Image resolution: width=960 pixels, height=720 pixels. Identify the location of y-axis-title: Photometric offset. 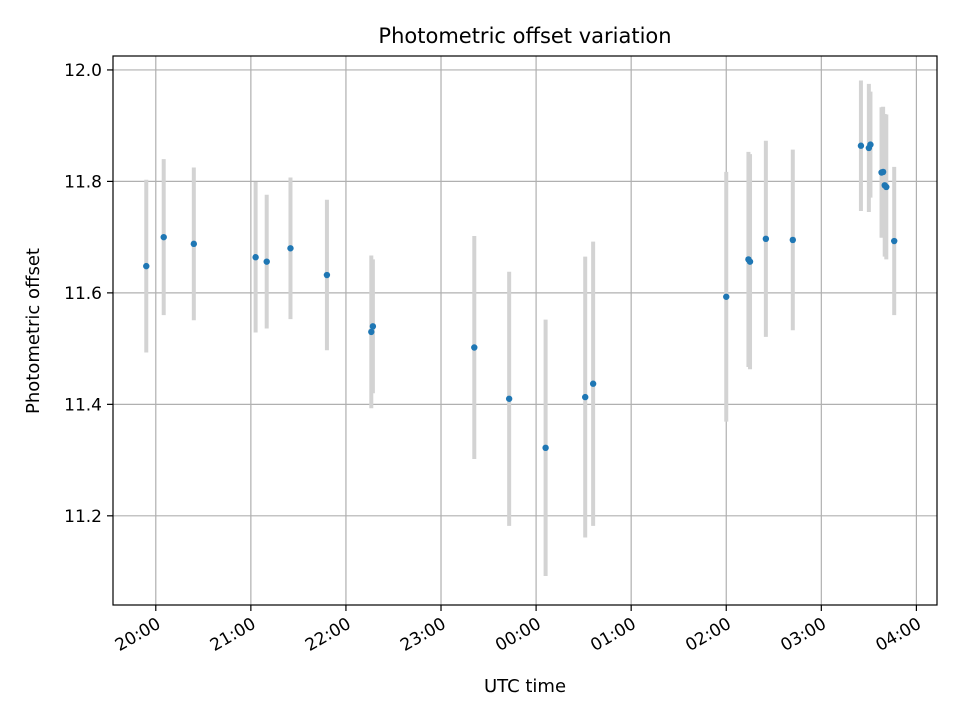
(33, 331).